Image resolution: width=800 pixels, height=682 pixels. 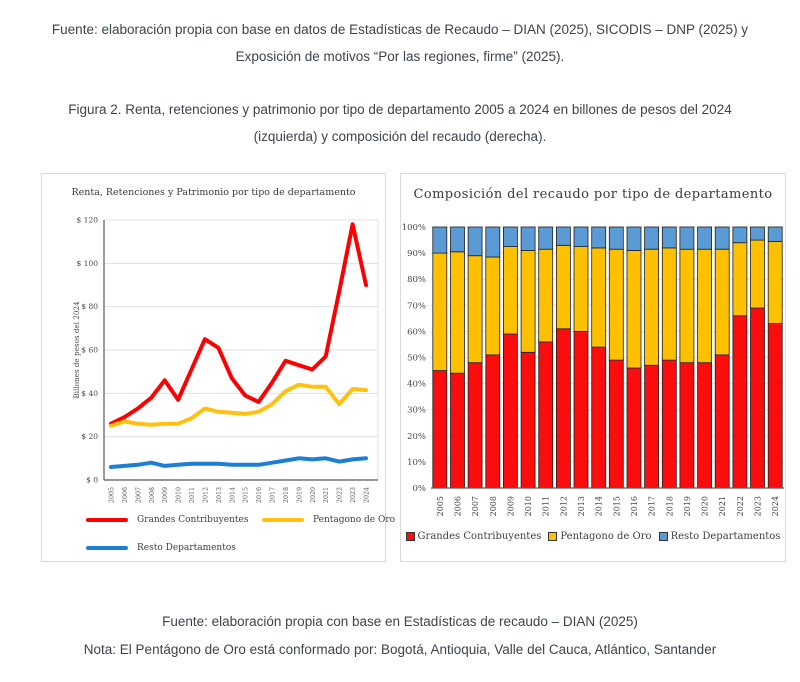 I want to click on y-axis-title: Billones de pesos del 2024, so click(x=76, y=350).